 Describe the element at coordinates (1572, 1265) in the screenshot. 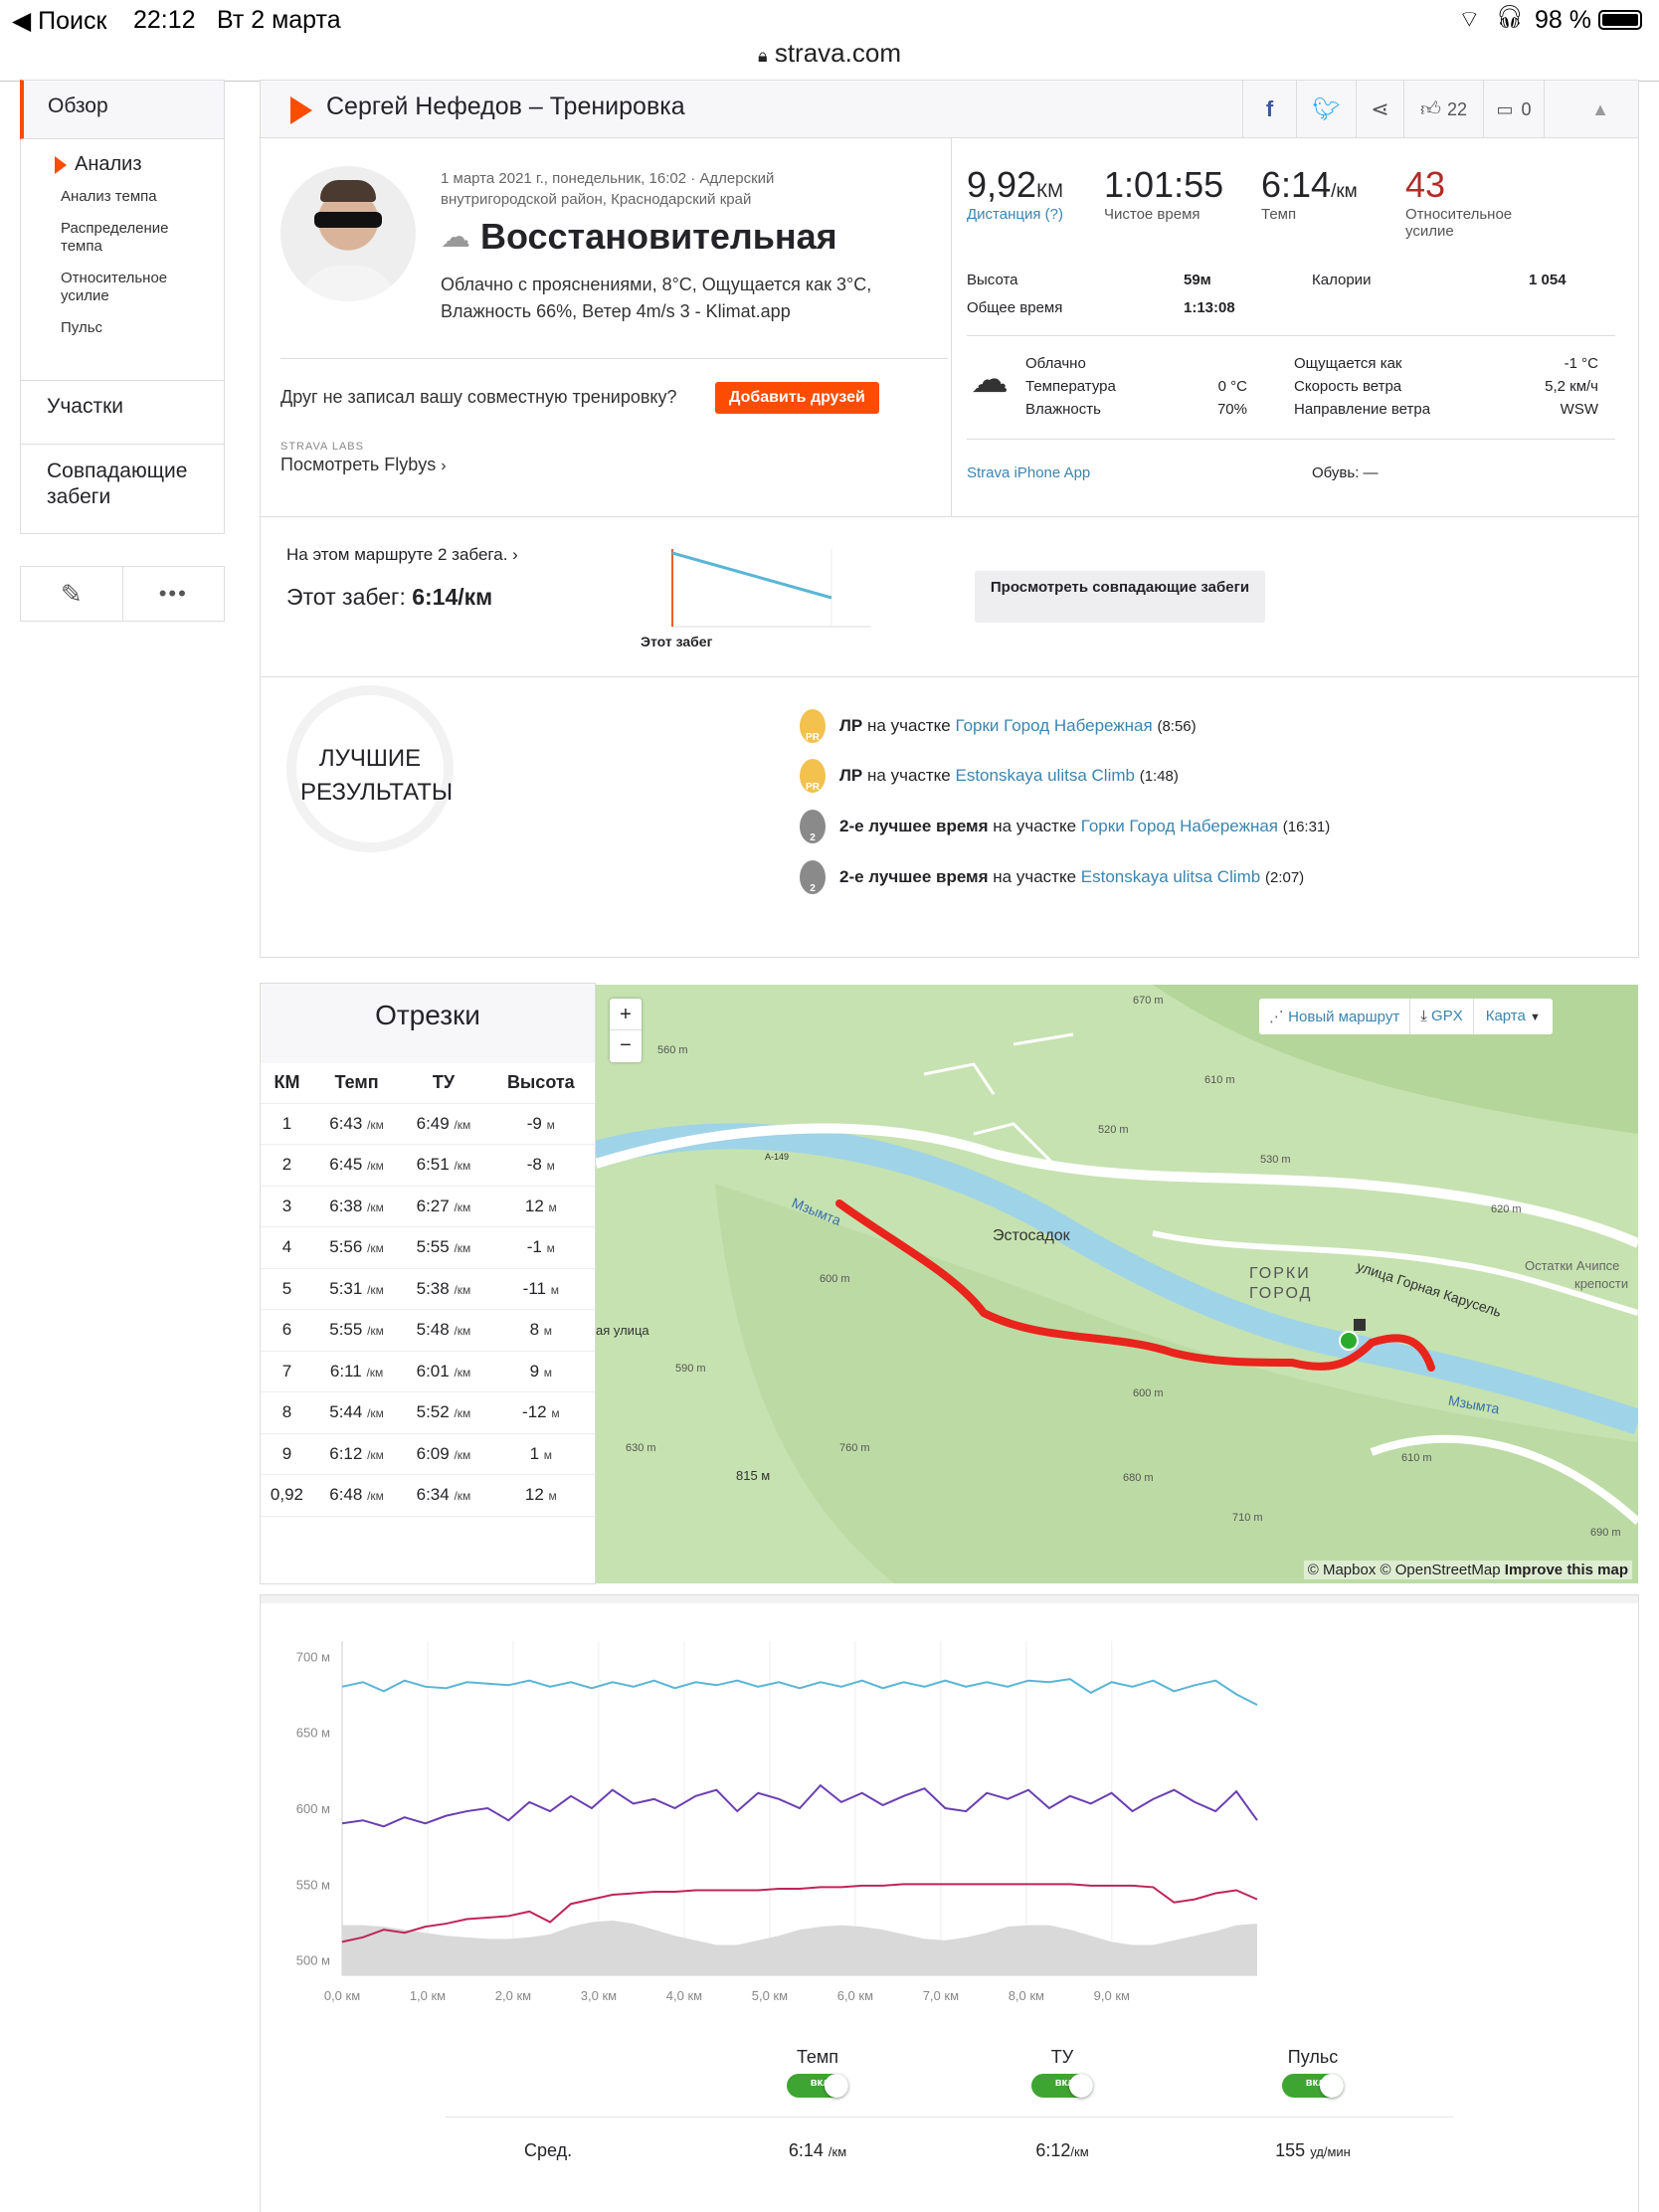

I see `map-label-poi: Остатки Ачипсе` at that location.